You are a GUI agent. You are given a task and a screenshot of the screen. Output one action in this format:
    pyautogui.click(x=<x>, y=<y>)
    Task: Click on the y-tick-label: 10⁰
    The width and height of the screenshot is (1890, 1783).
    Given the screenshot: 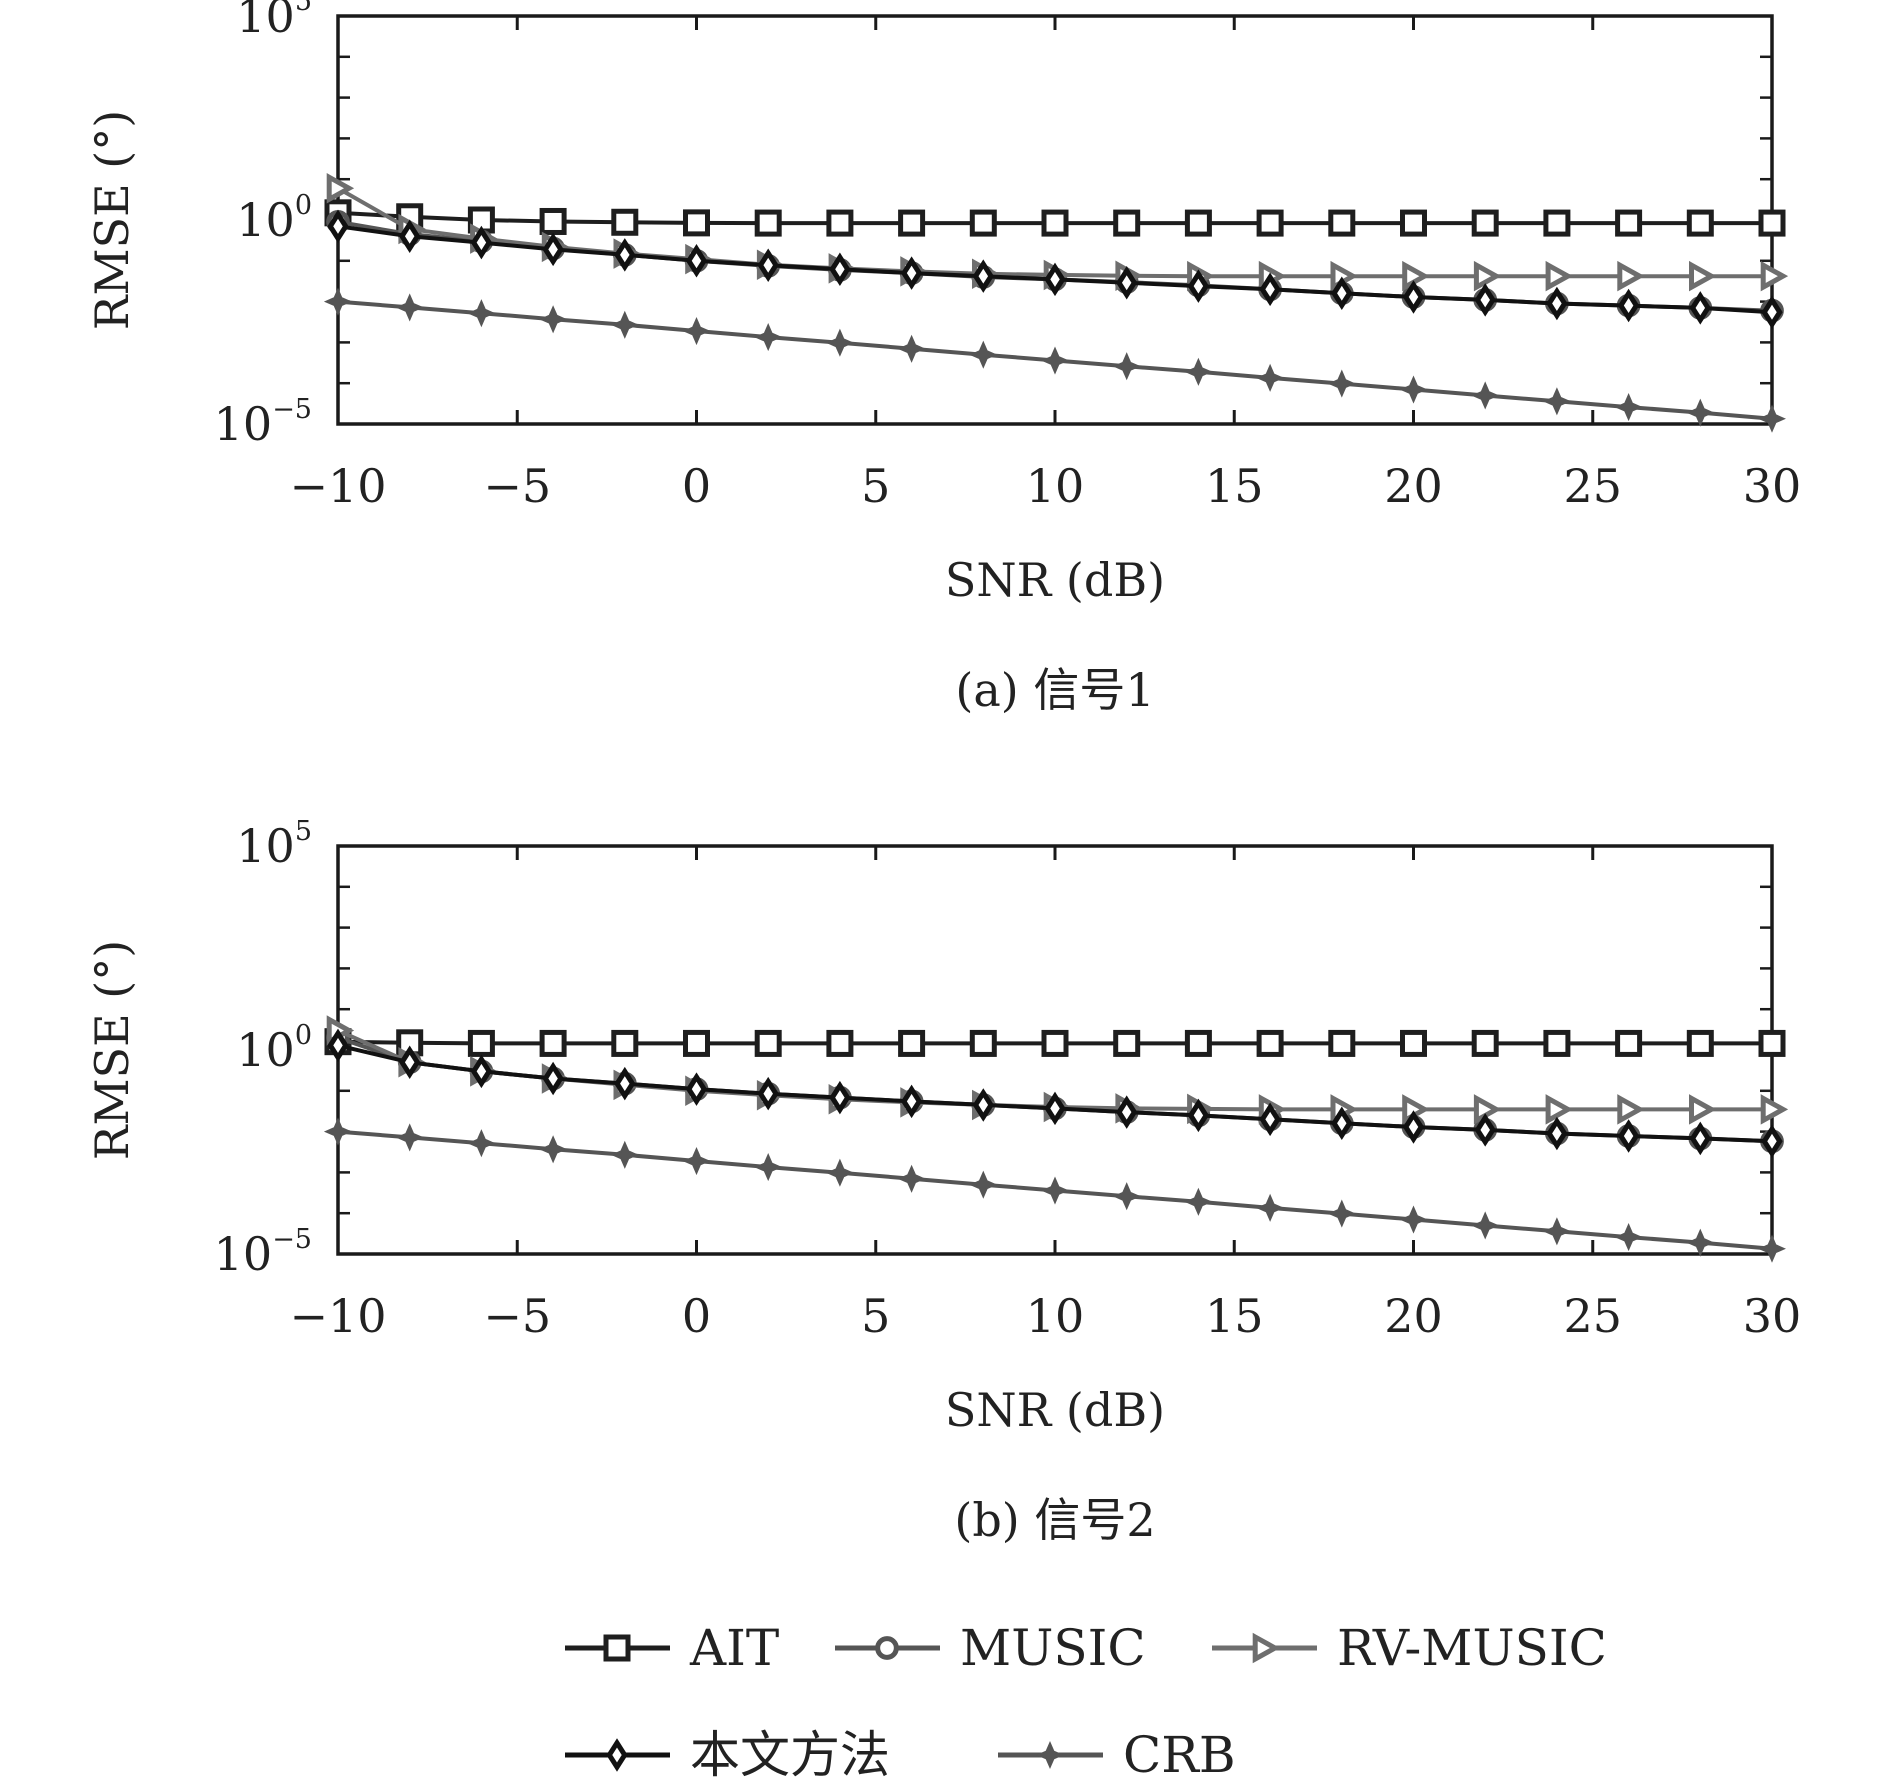 What is the action you would take?
    pyautogui.click(x=274, y=218)
    